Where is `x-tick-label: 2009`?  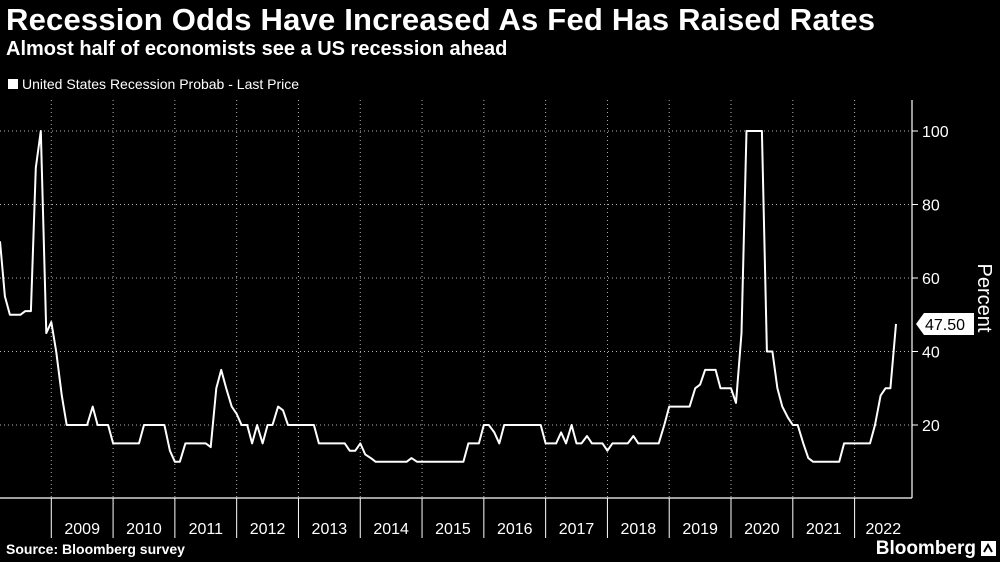 x-tick-label: 2009 is located at coordinates (82, 529).